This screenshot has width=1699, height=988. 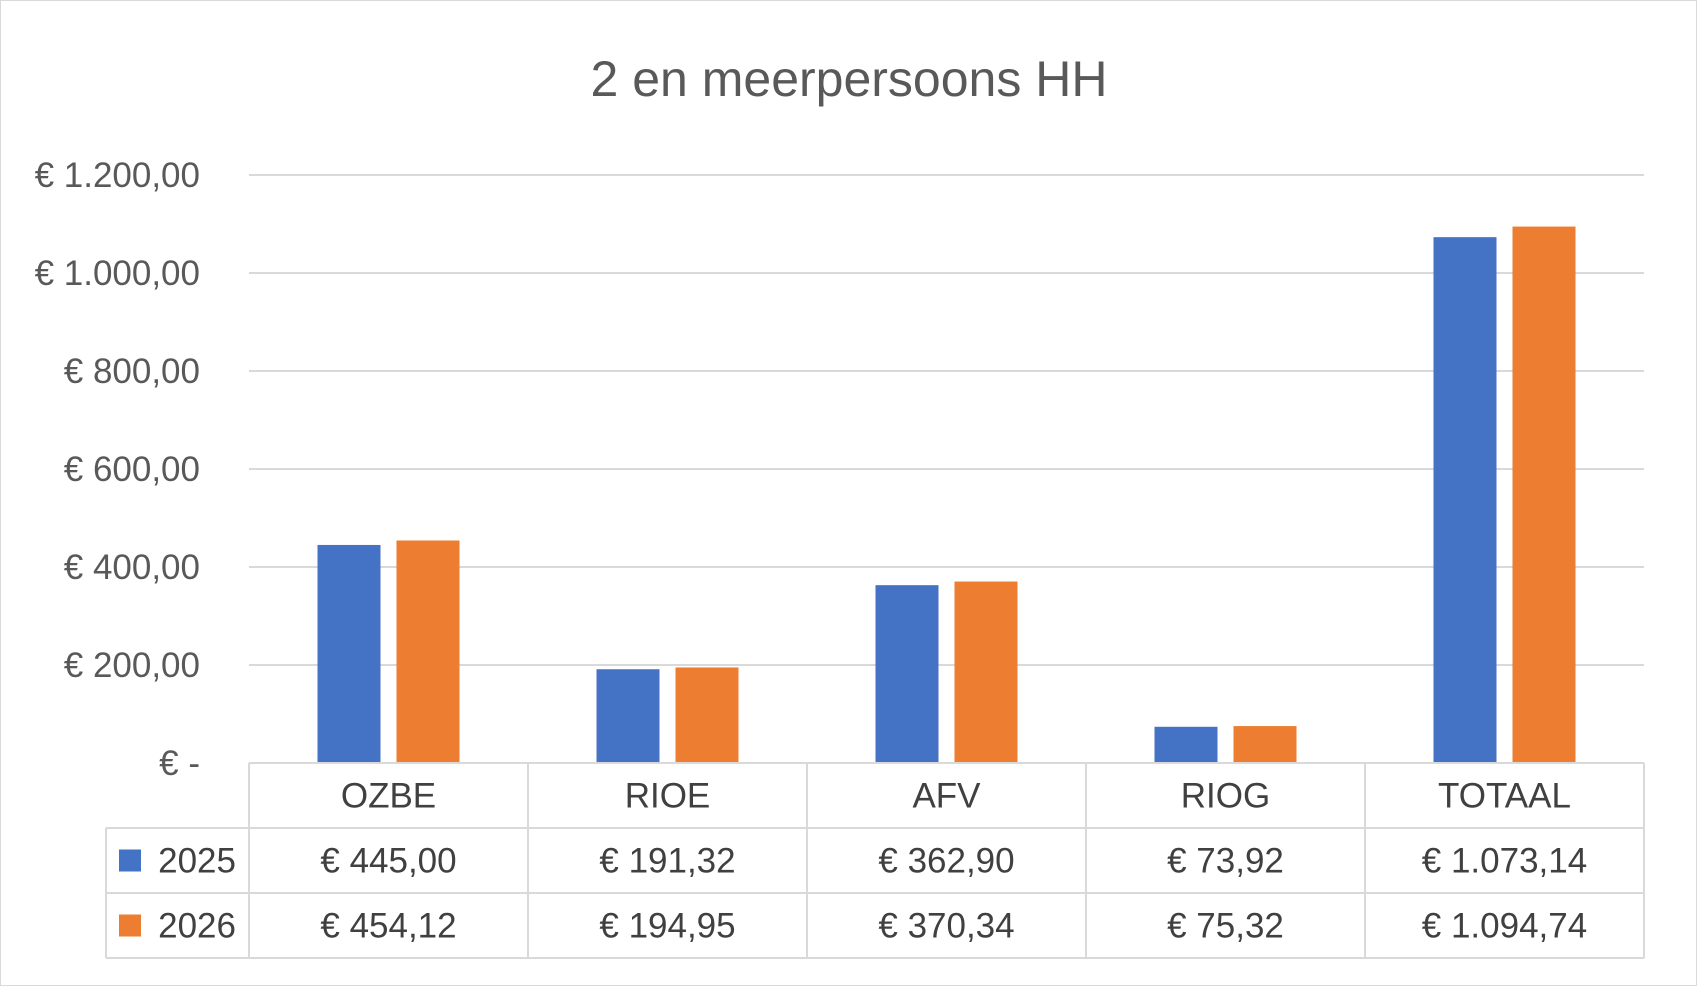 I want to click on bar-riog-2026, so click(x=1265, y=744).